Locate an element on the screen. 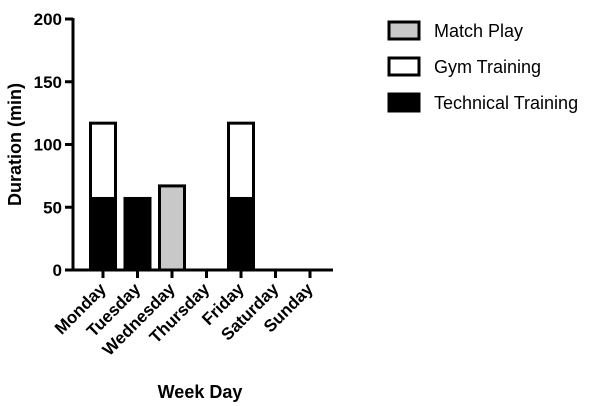 Image resolution: width=599 pixels, height=406 pixels. legend-label-match-play: Match Play is located at coordinates (478, 31).